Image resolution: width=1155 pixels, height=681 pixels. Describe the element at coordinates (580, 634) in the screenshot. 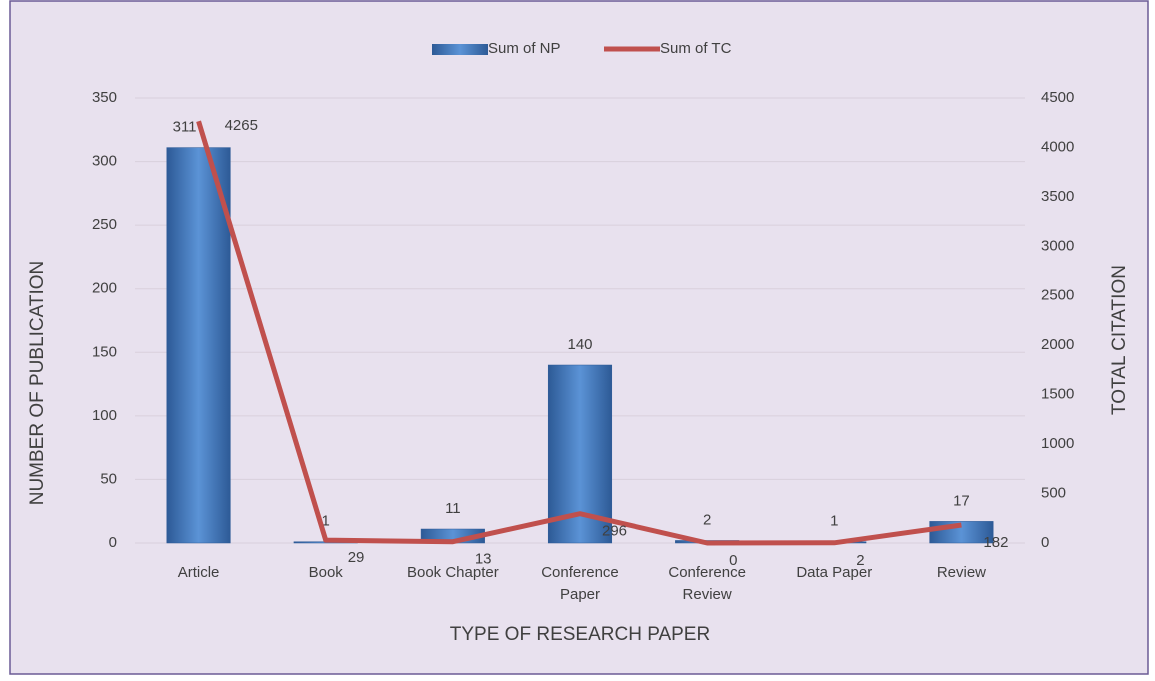

I see `x-axis-title: TYPE OF RESEARCH PAPER` at that location.